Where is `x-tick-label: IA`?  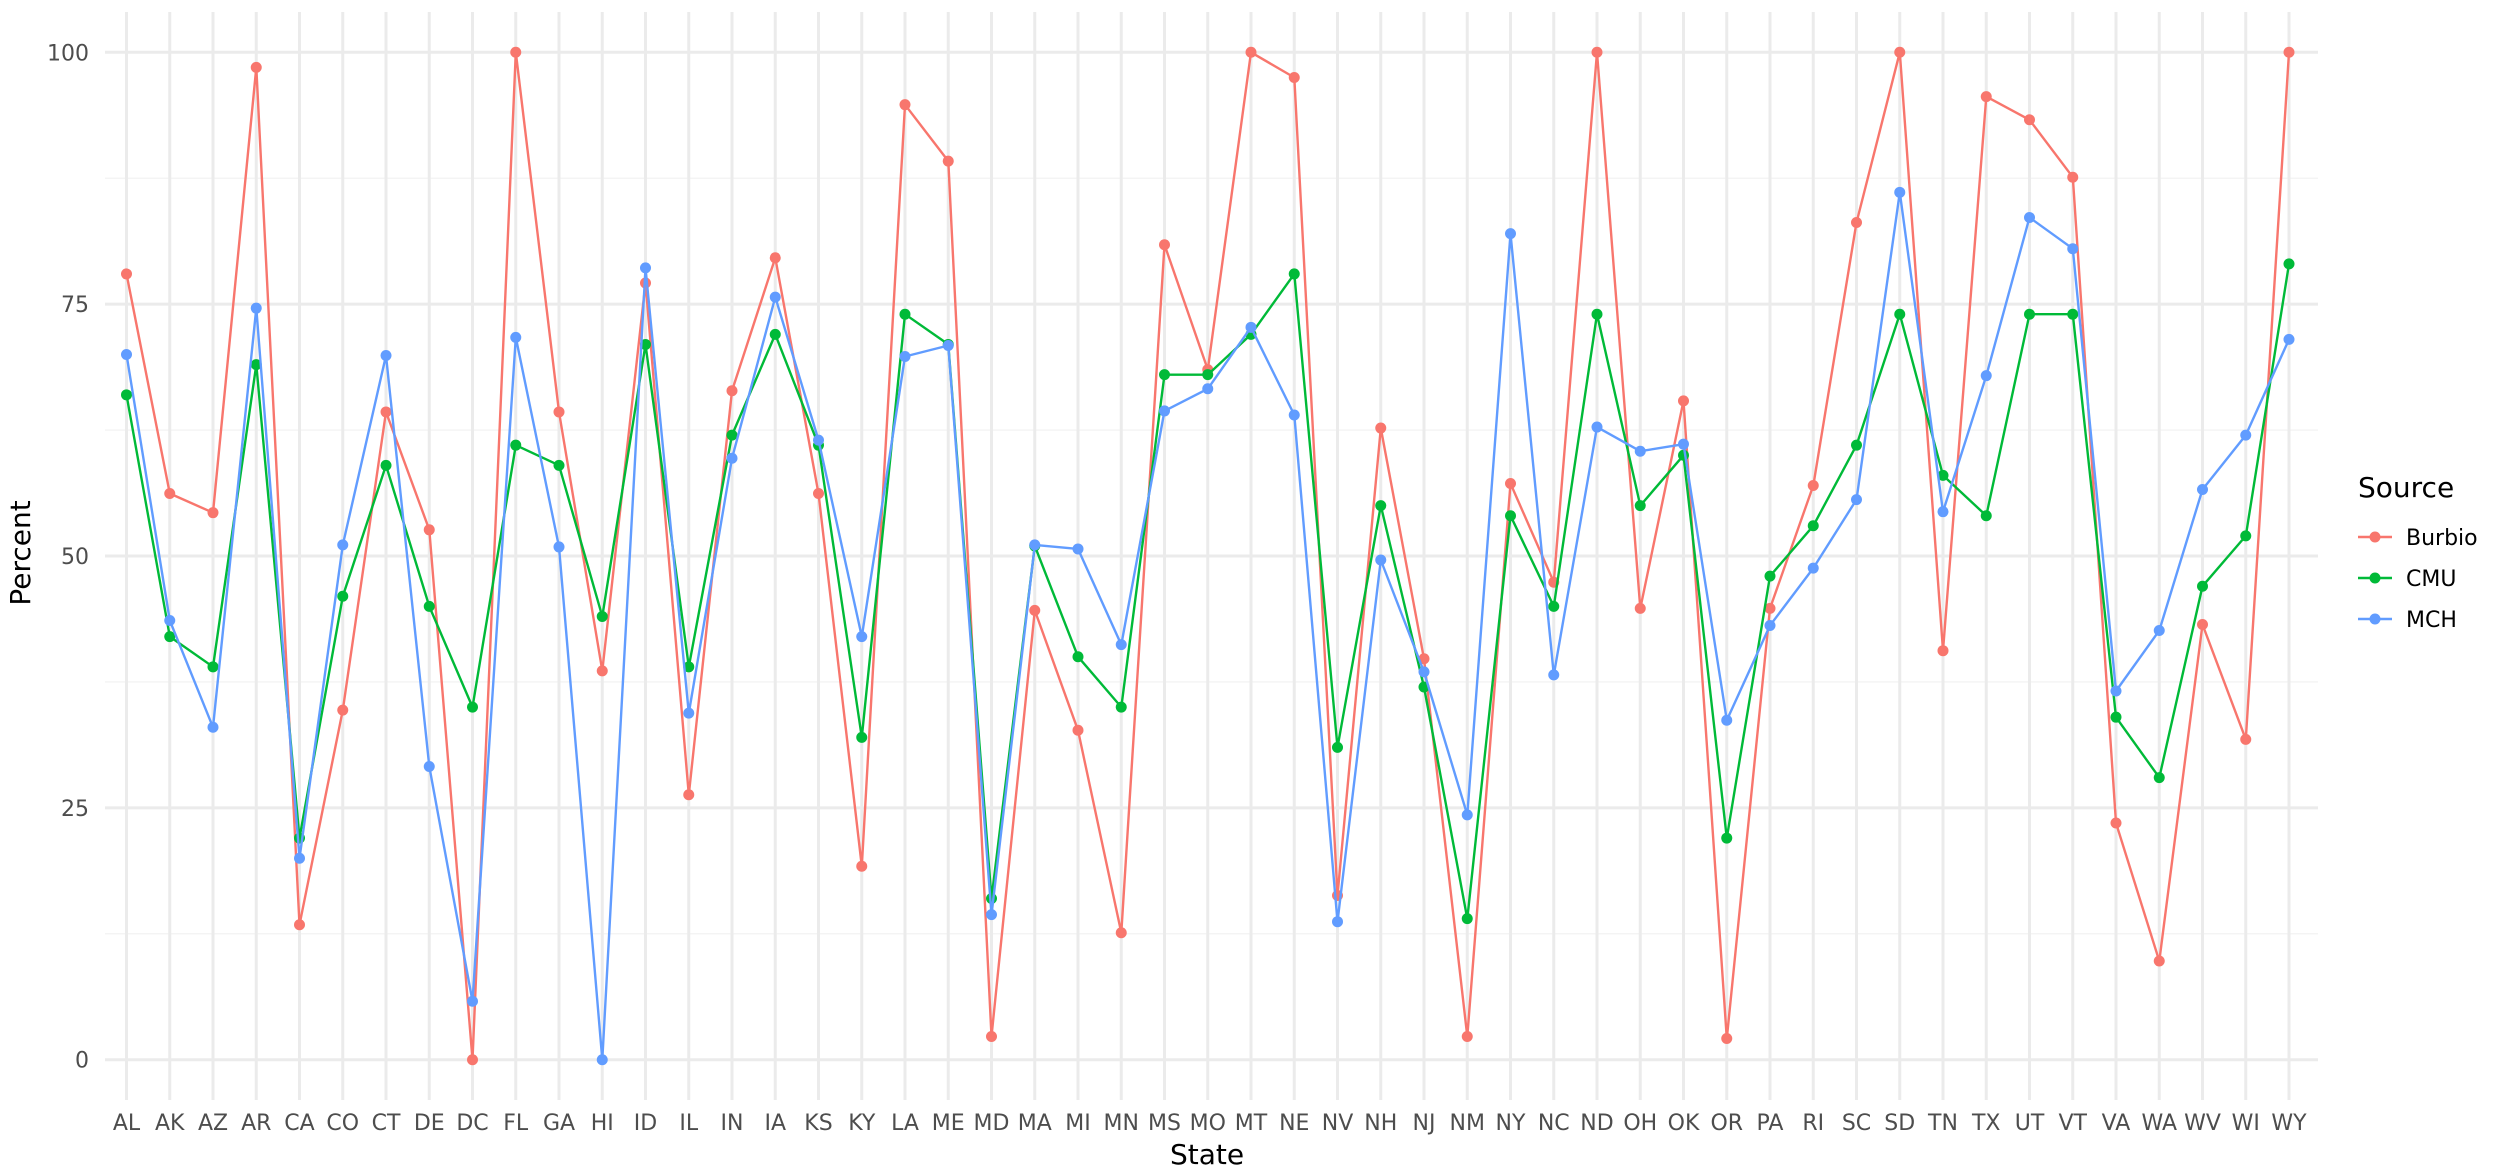
x-tick-label: IA is located at coordinates (775, 1123).